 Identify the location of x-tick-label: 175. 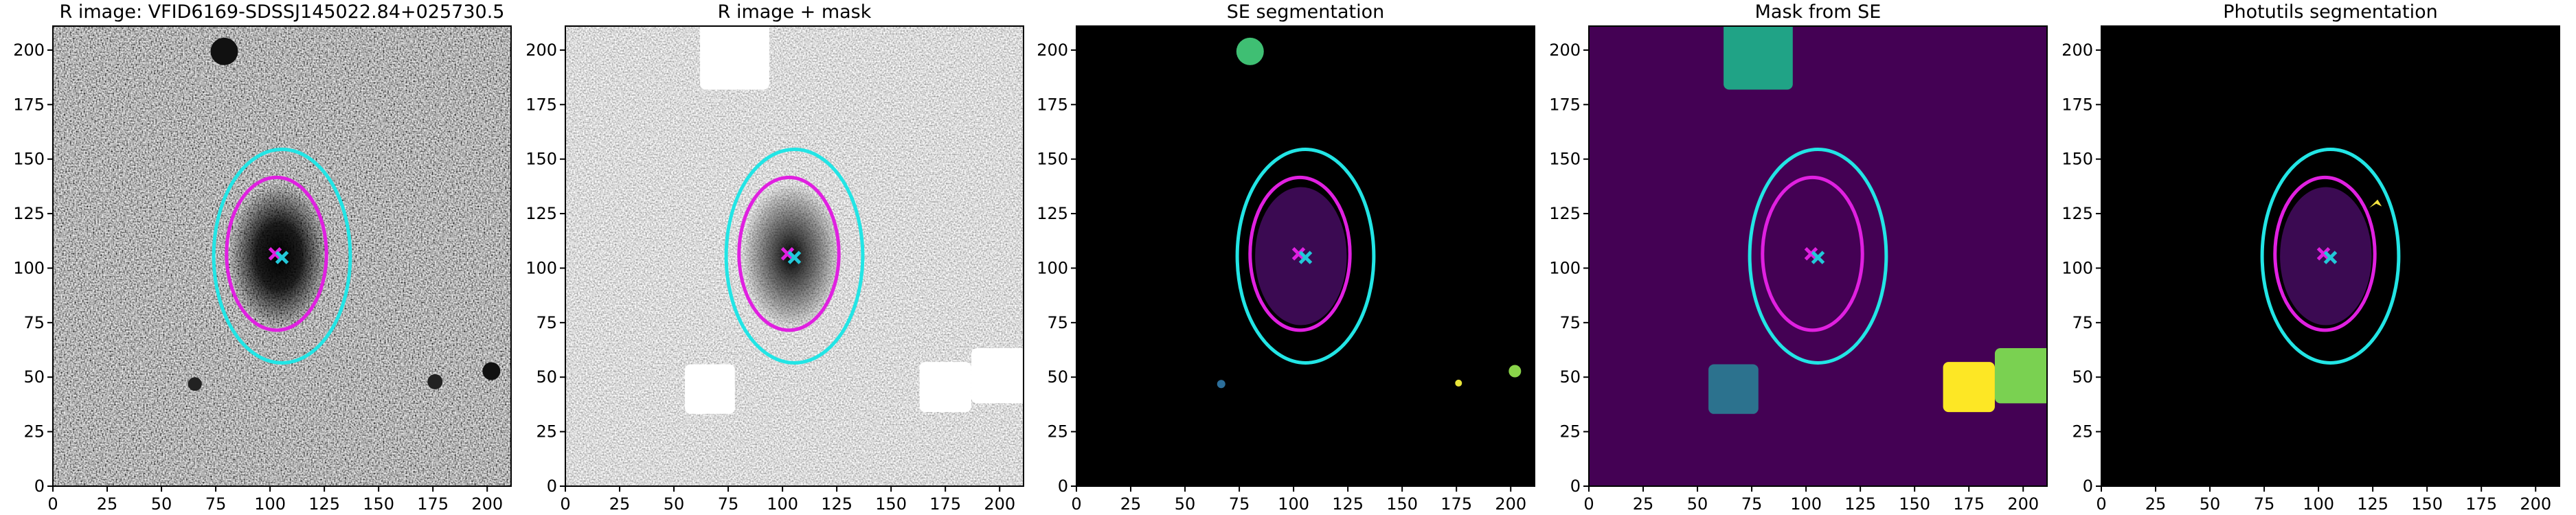
(1969, 504).